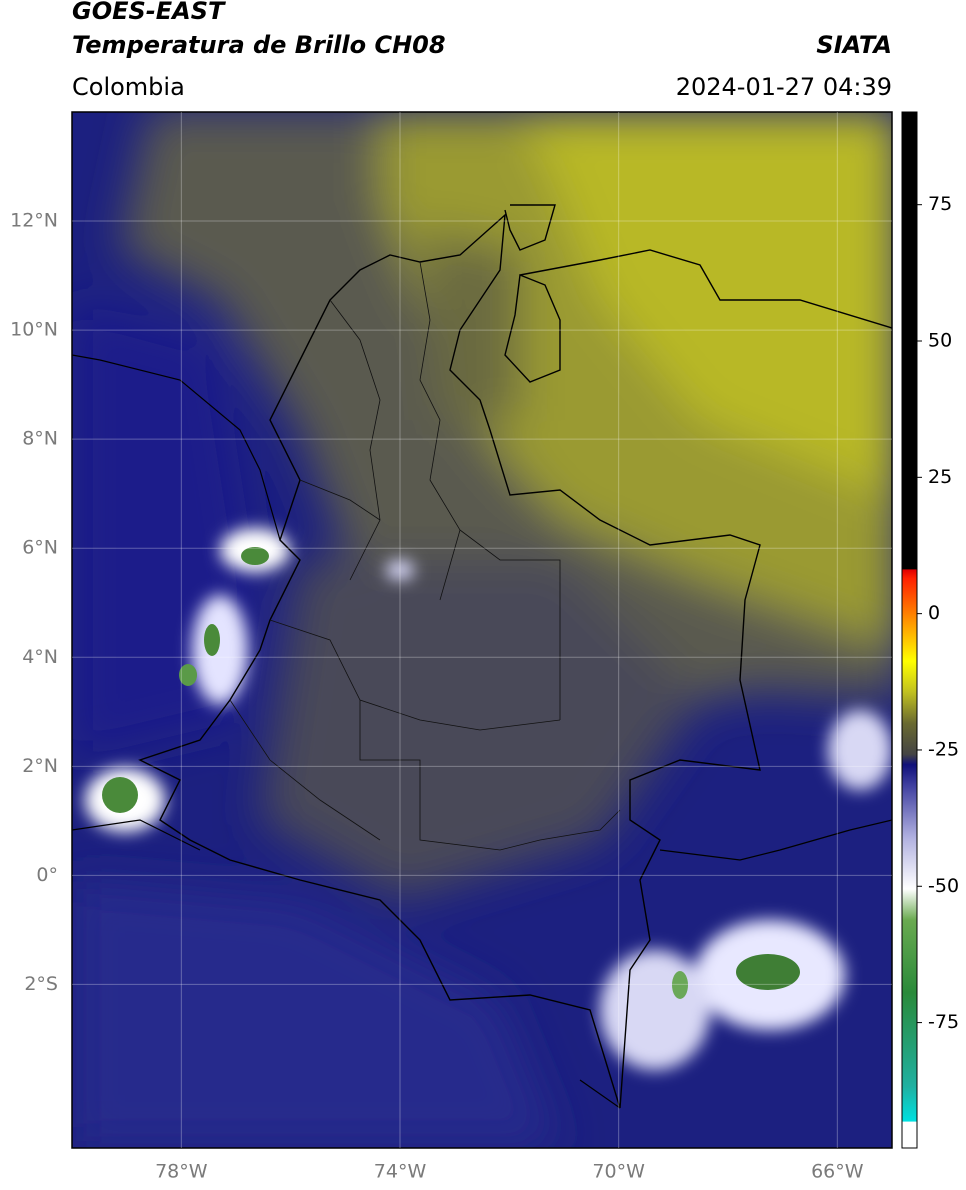 The height and width of the screenshot is (1190, 966). What do you see at coordinates (34, 221) in the screenshot?
I see `lat-tick-label: 12°N` at bounding box center [34, 221].